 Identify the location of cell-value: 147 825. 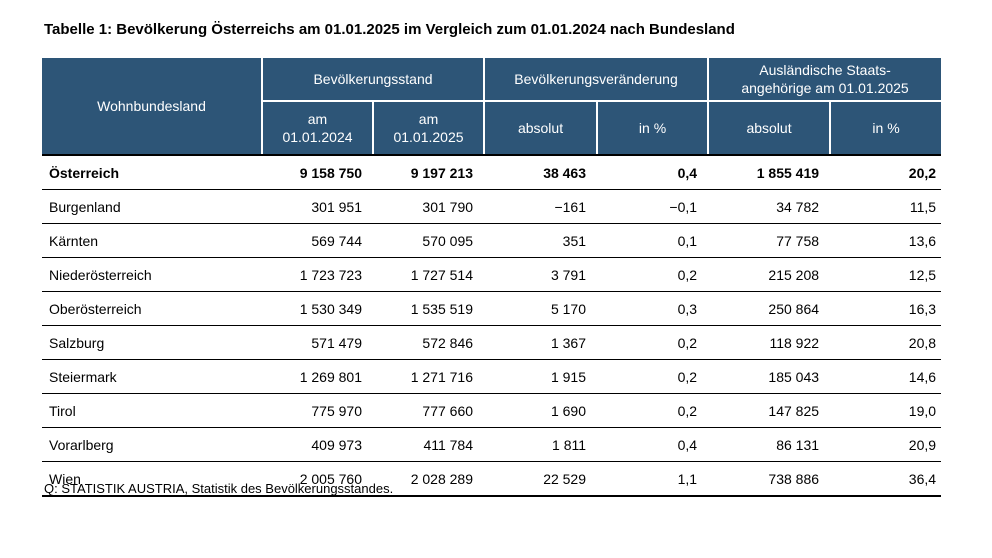
(769, 410).